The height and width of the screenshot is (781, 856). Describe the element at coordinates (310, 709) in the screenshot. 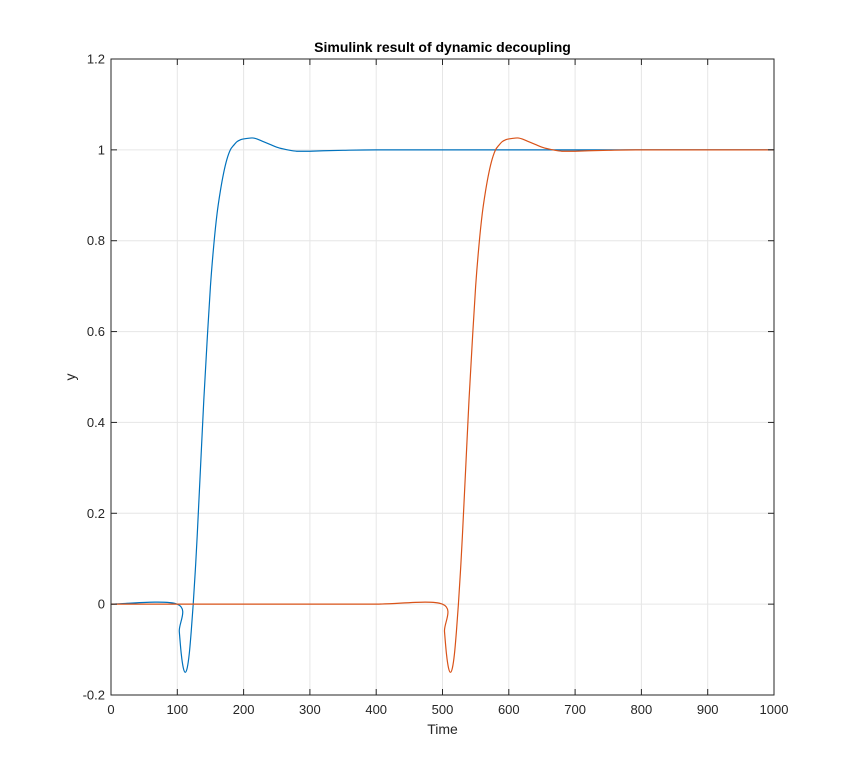

I see `x-tick-label: 300` at that location.